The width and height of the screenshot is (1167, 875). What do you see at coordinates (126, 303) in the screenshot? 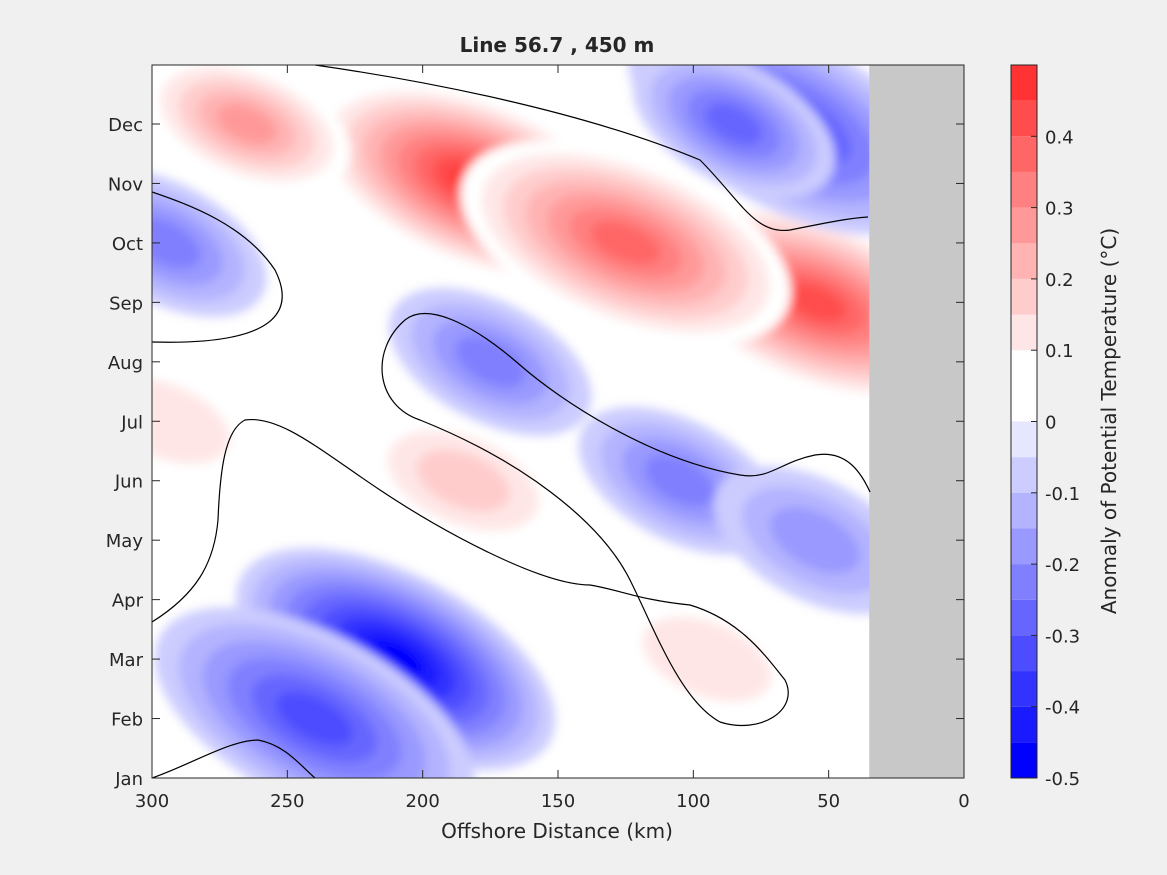
I see `y-tick-label: Sep` at bounding box center [126, 303].